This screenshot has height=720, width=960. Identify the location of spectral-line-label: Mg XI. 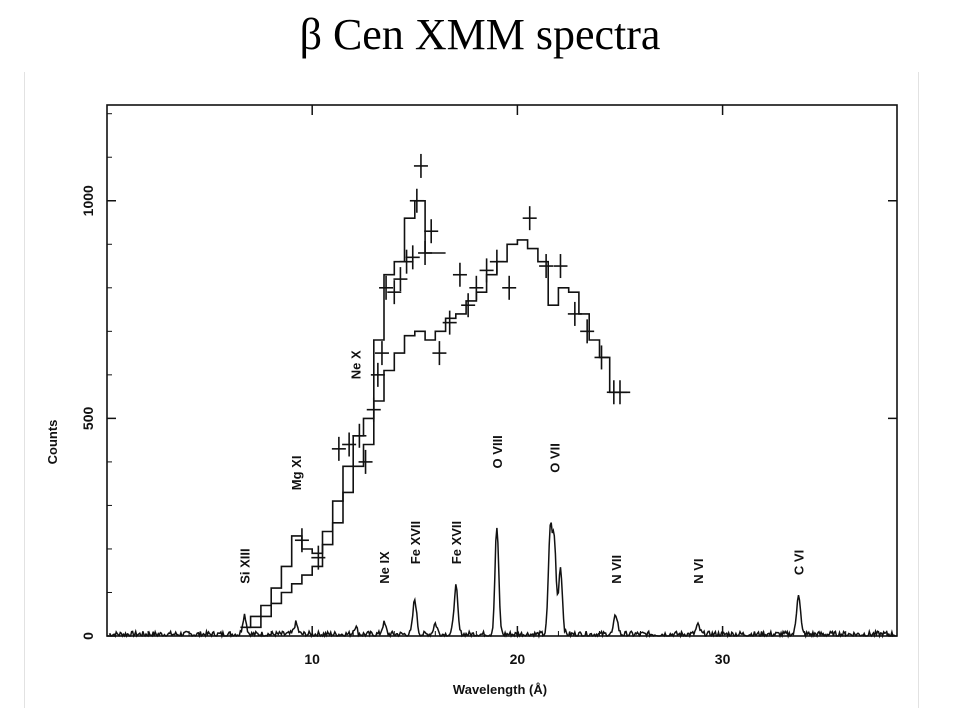
(296, 473).